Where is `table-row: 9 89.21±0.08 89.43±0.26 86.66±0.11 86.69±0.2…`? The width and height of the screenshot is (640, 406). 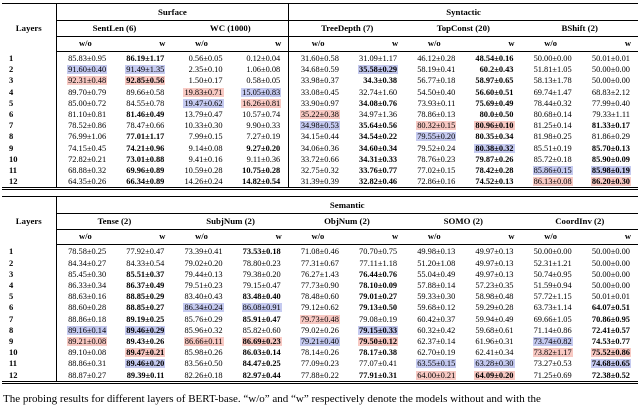
table-row: 9 89.21±0.08 89.43±0.26 86.66±0.11 86.69±0.2… is located at coordinates (320, 342).